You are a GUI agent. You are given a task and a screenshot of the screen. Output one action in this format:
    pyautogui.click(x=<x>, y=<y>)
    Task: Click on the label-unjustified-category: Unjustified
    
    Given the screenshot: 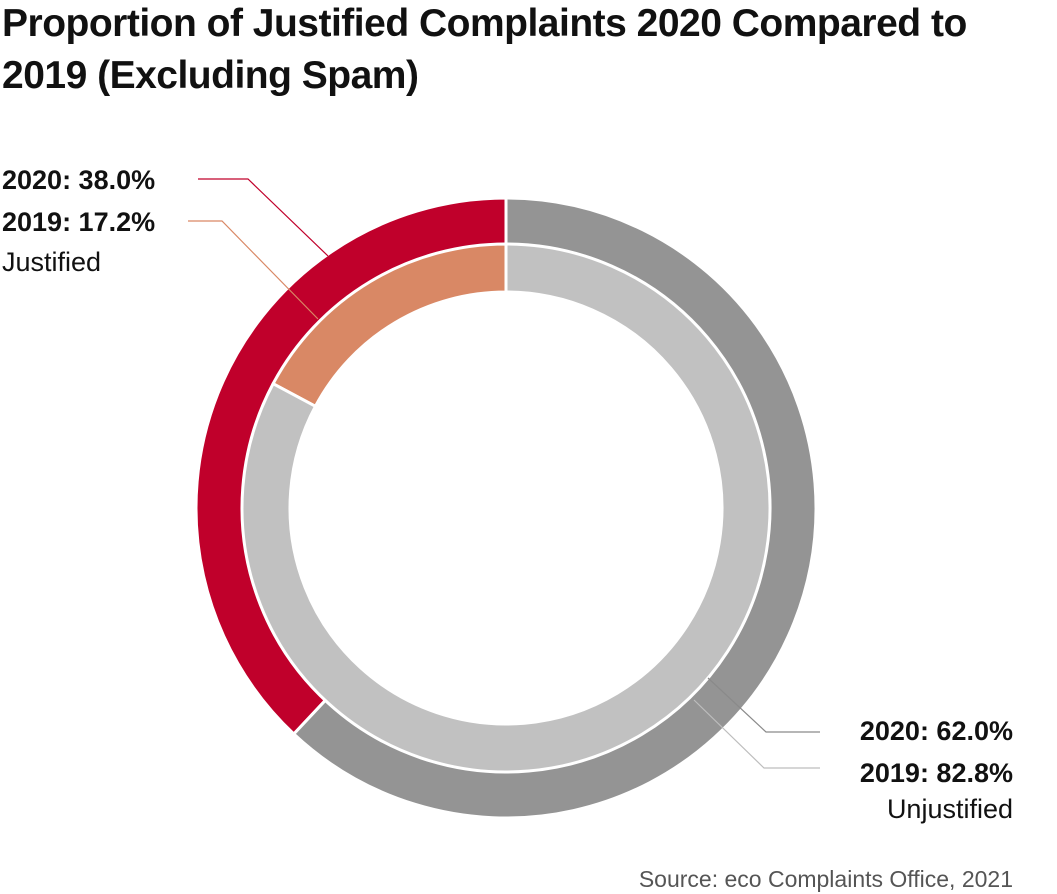 What is the action you would take?
    pyautogui.click(x=949, y=809)
    